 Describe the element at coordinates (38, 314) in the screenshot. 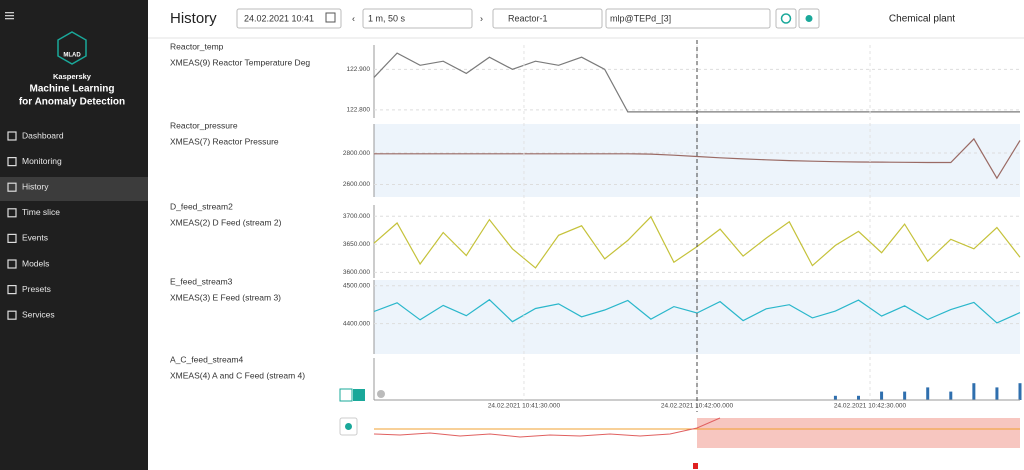

I see `menu-label: Services` at that location.